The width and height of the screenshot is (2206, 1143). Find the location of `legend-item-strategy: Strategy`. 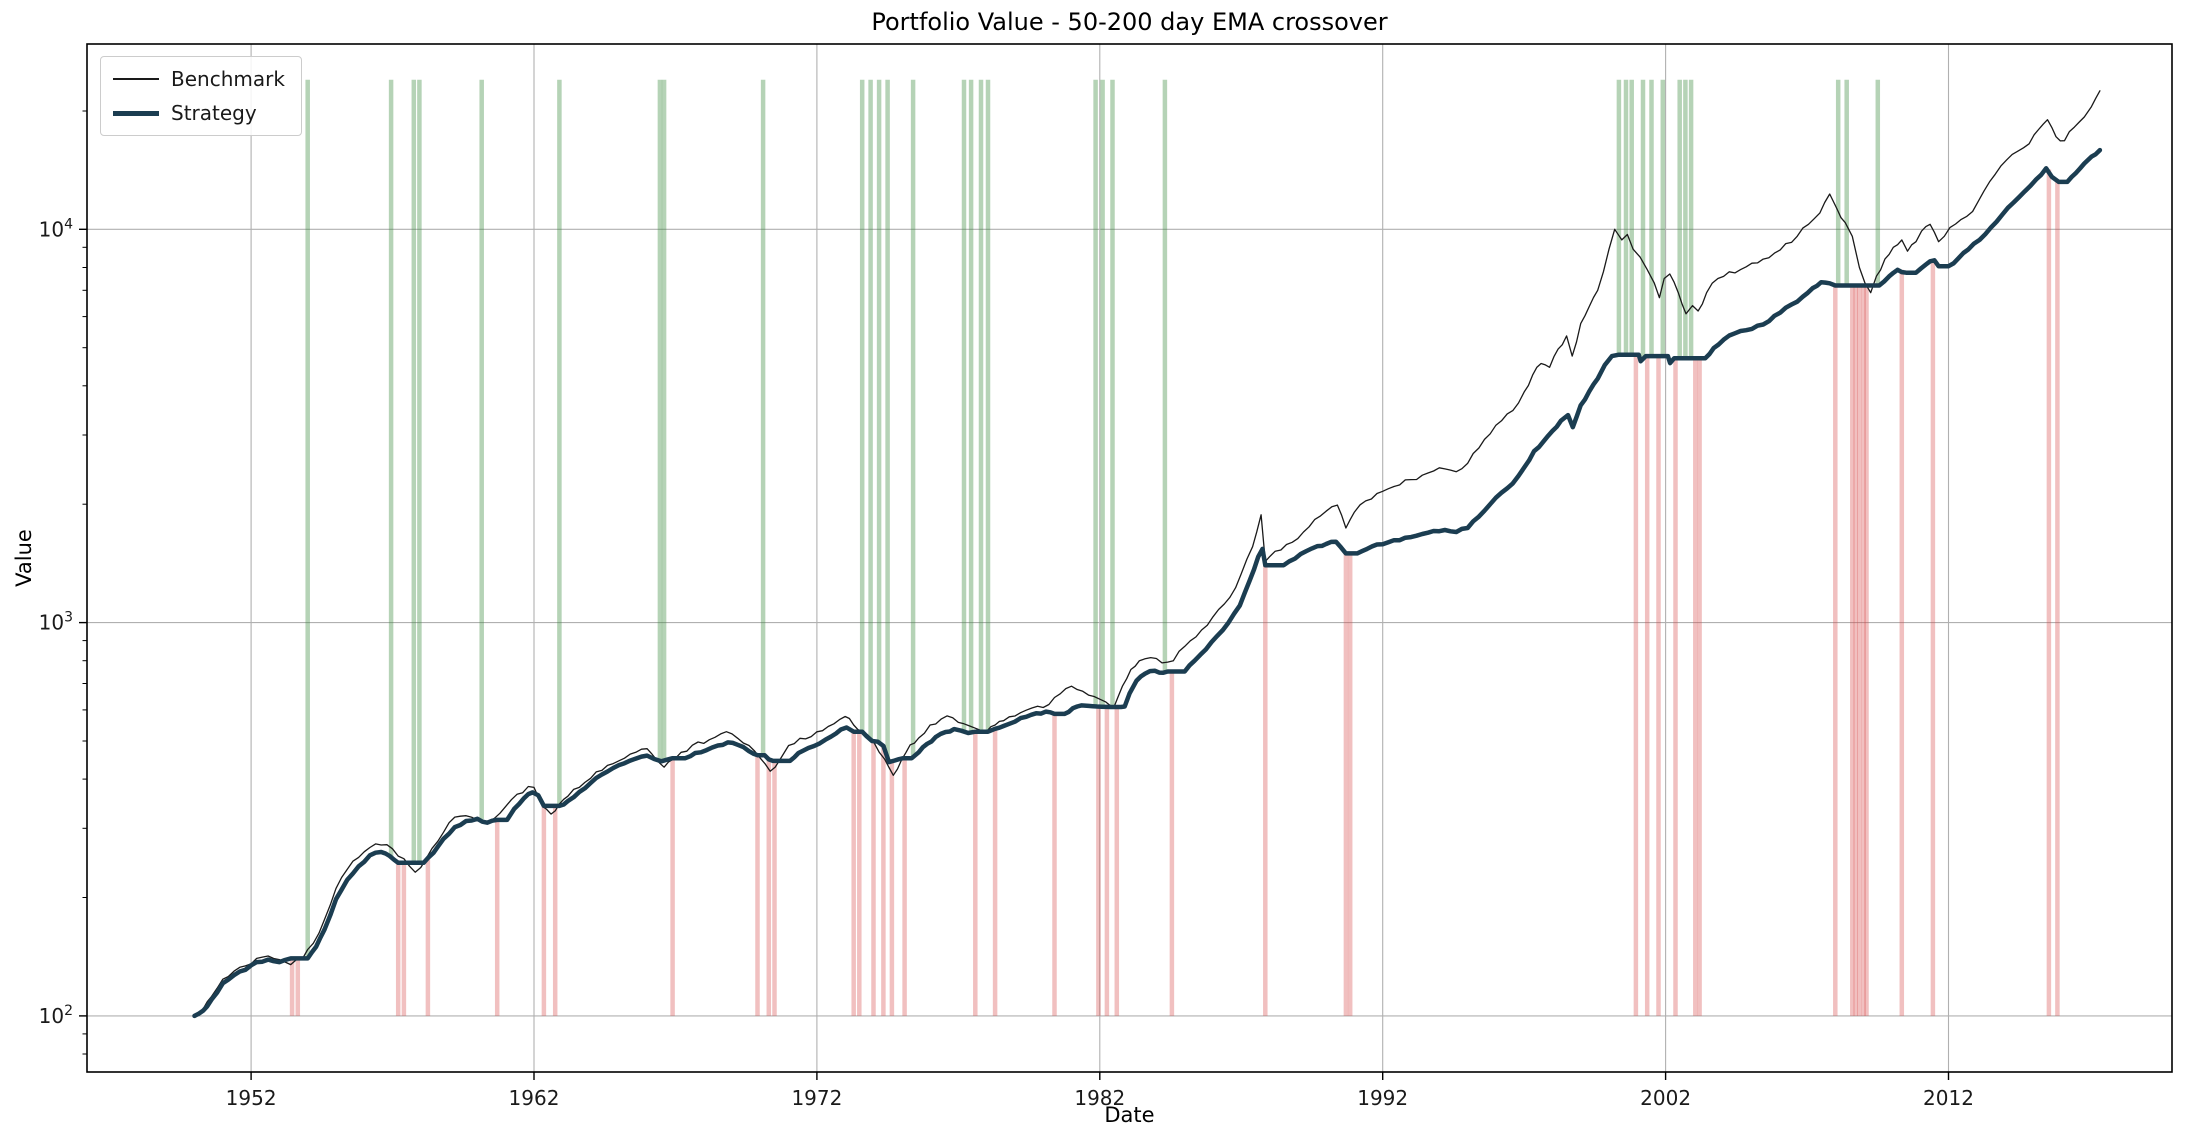

legend-item-strategy: Strategy is located at coordinates (199, 113).